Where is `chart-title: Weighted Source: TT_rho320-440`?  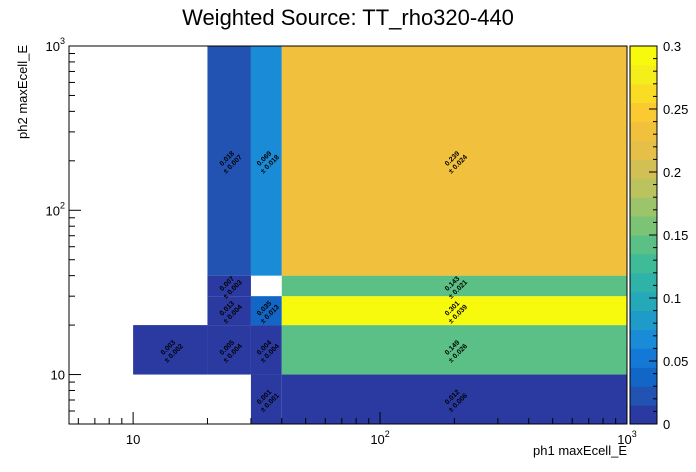
chart-title: Weighted Source: TT_rho320-440 is located at coordinates (348, 17).